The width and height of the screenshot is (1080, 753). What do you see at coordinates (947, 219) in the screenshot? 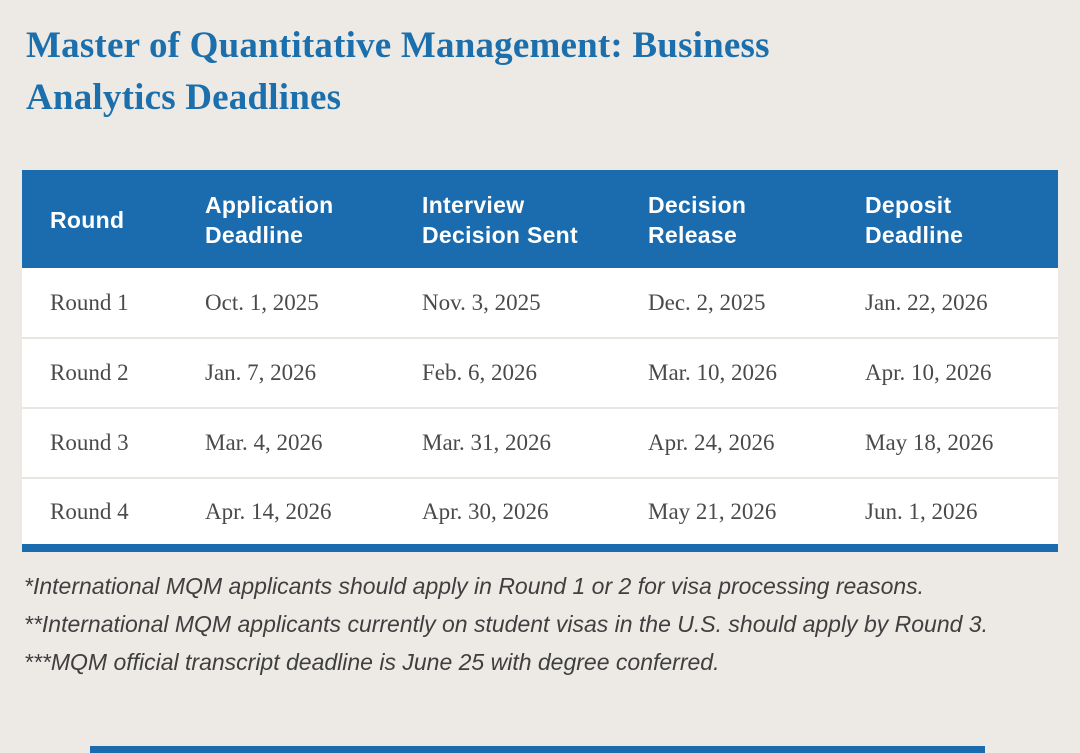
I see `column-header-deposit-deadline: Deposit Deadline` at bounding box center [947, 219].